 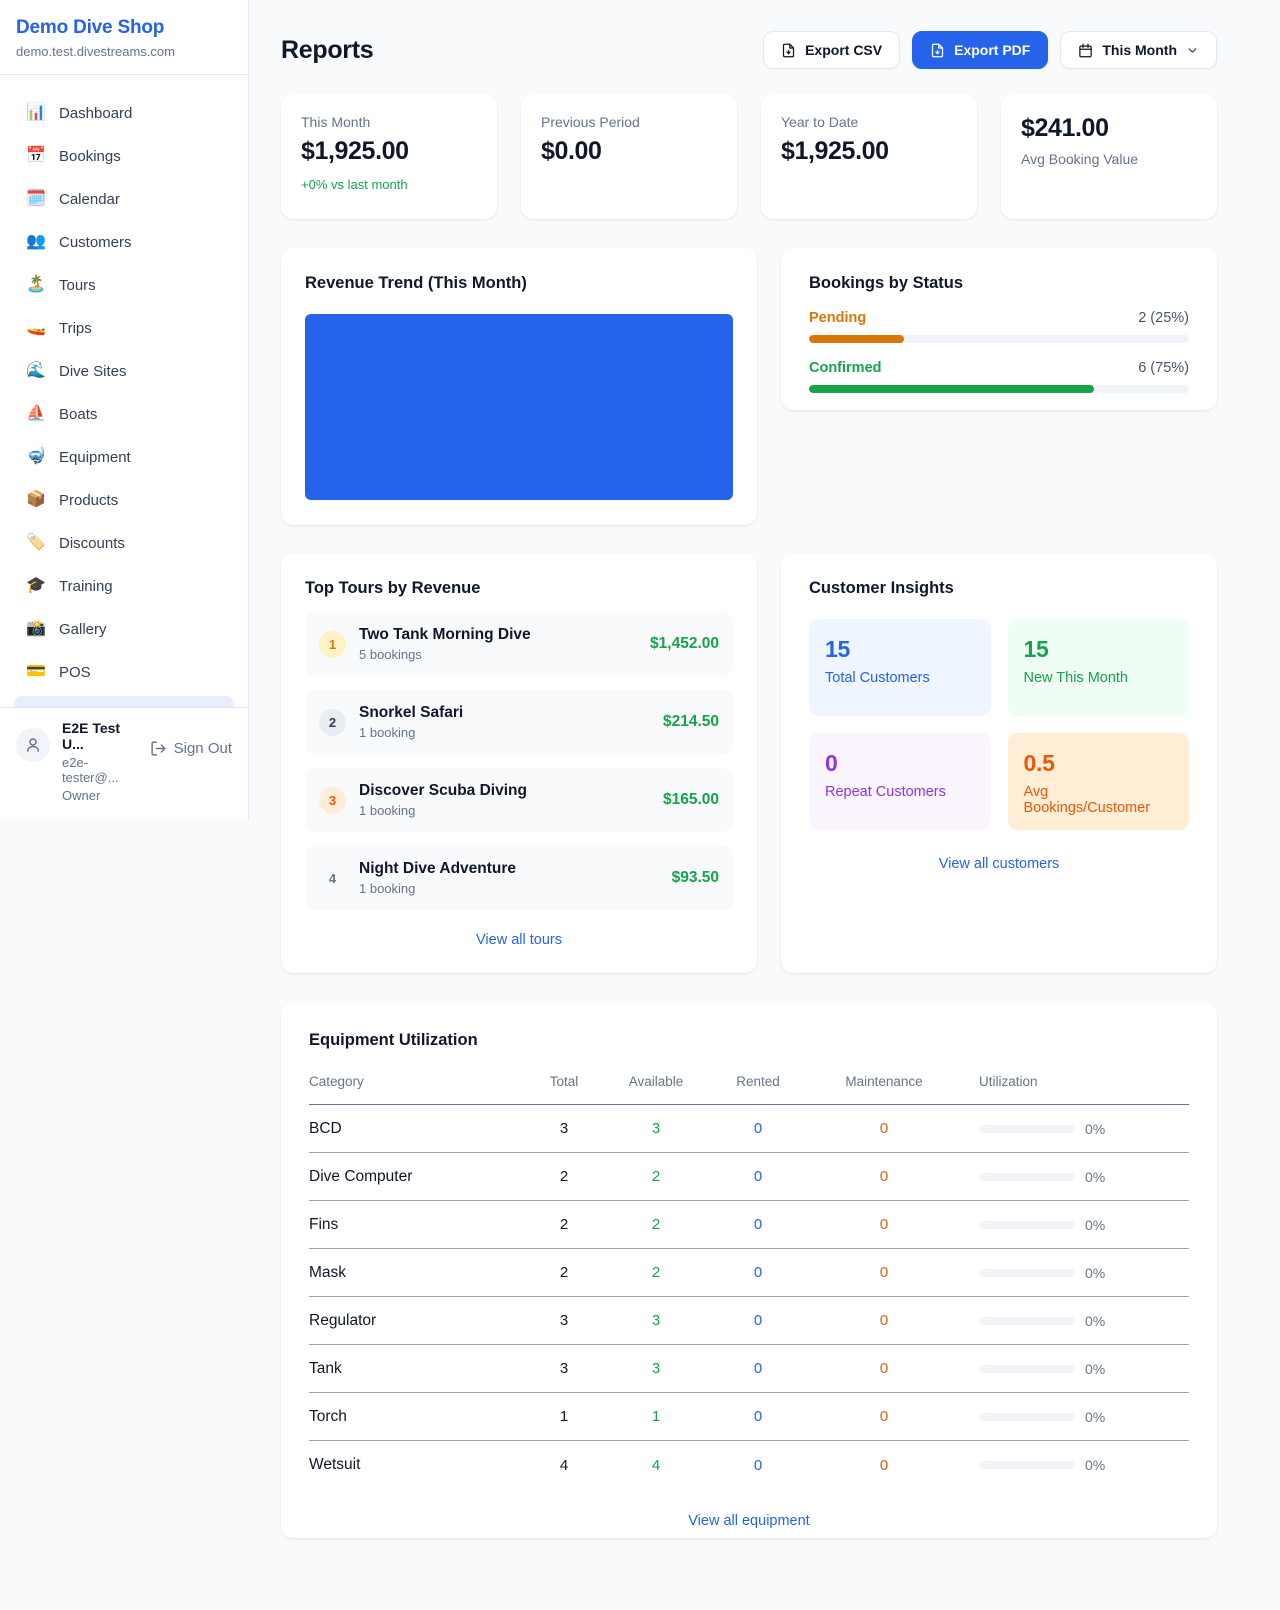 What do you see at coordinates (749, 1225) in the screenshot?
I see `table-row: Fins 2 2 0 0 0%` at bounding box center [749, 1225].